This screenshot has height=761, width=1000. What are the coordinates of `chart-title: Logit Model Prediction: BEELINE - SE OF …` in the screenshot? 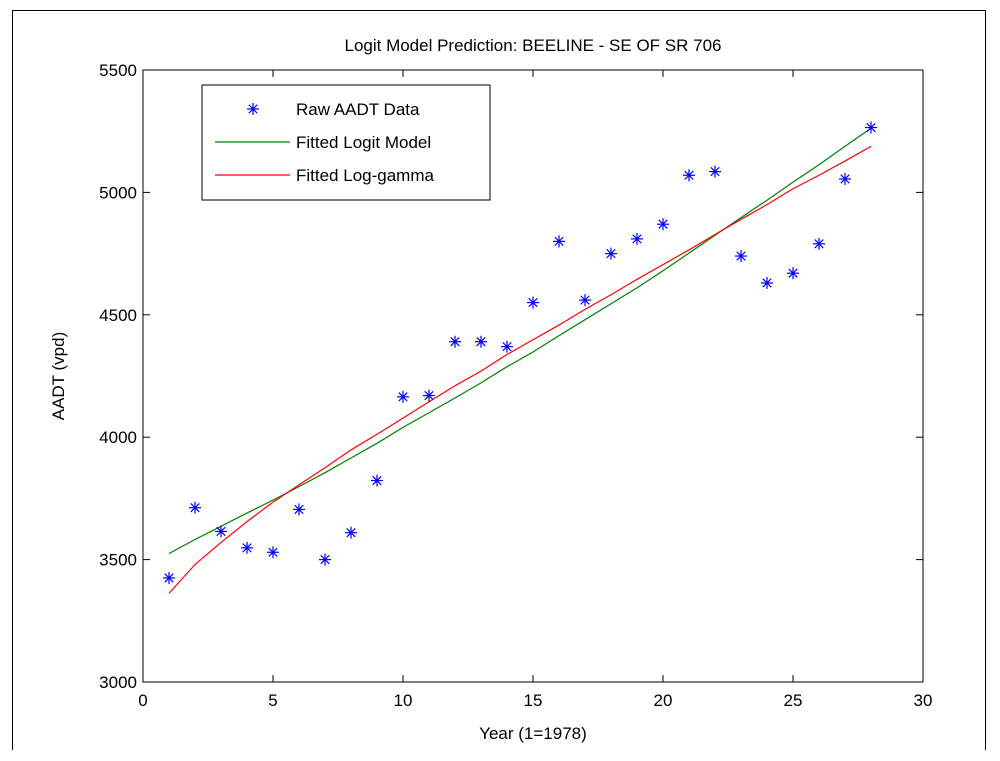 It's located at (532, 45).